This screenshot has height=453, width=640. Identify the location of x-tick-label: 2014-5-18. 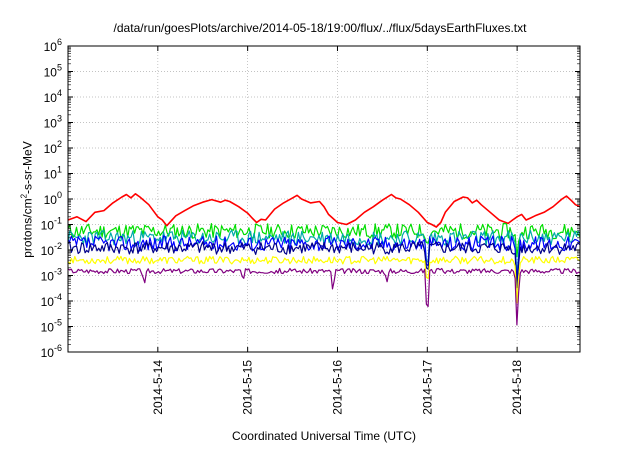
(517, 387).